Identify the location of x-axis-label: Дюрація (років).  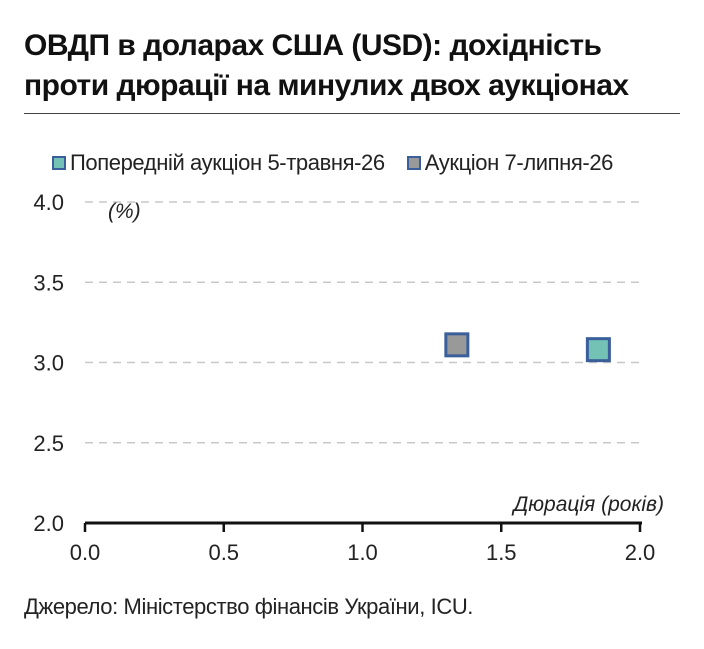
(587, 504).